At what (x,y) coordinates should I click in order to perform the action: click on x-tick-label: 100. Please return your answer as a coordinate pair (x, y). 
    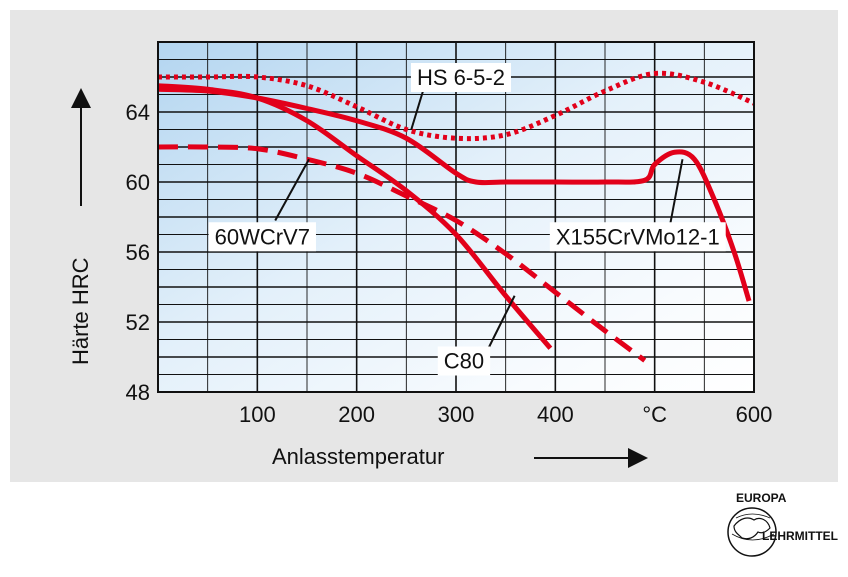
    Looking at the image, I should click on (257, 414).